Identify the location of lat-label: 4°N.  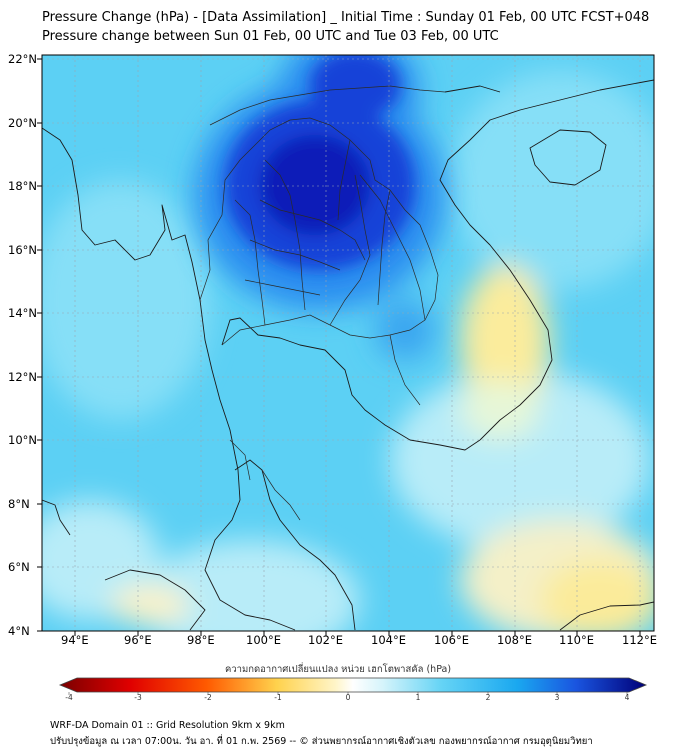
(19, 631).